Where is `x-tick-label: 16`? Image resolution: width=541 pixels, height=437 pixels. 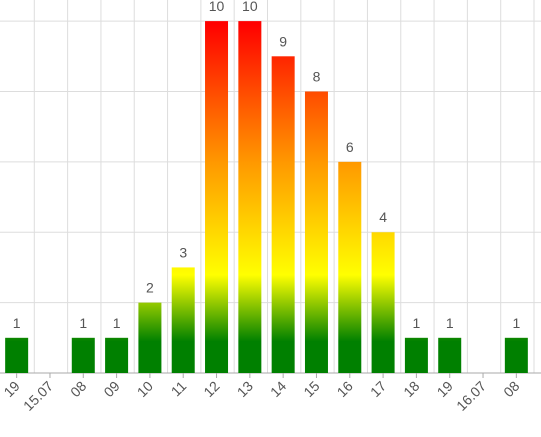 x-tick-label: 16 is located at coordinates (345, 389).